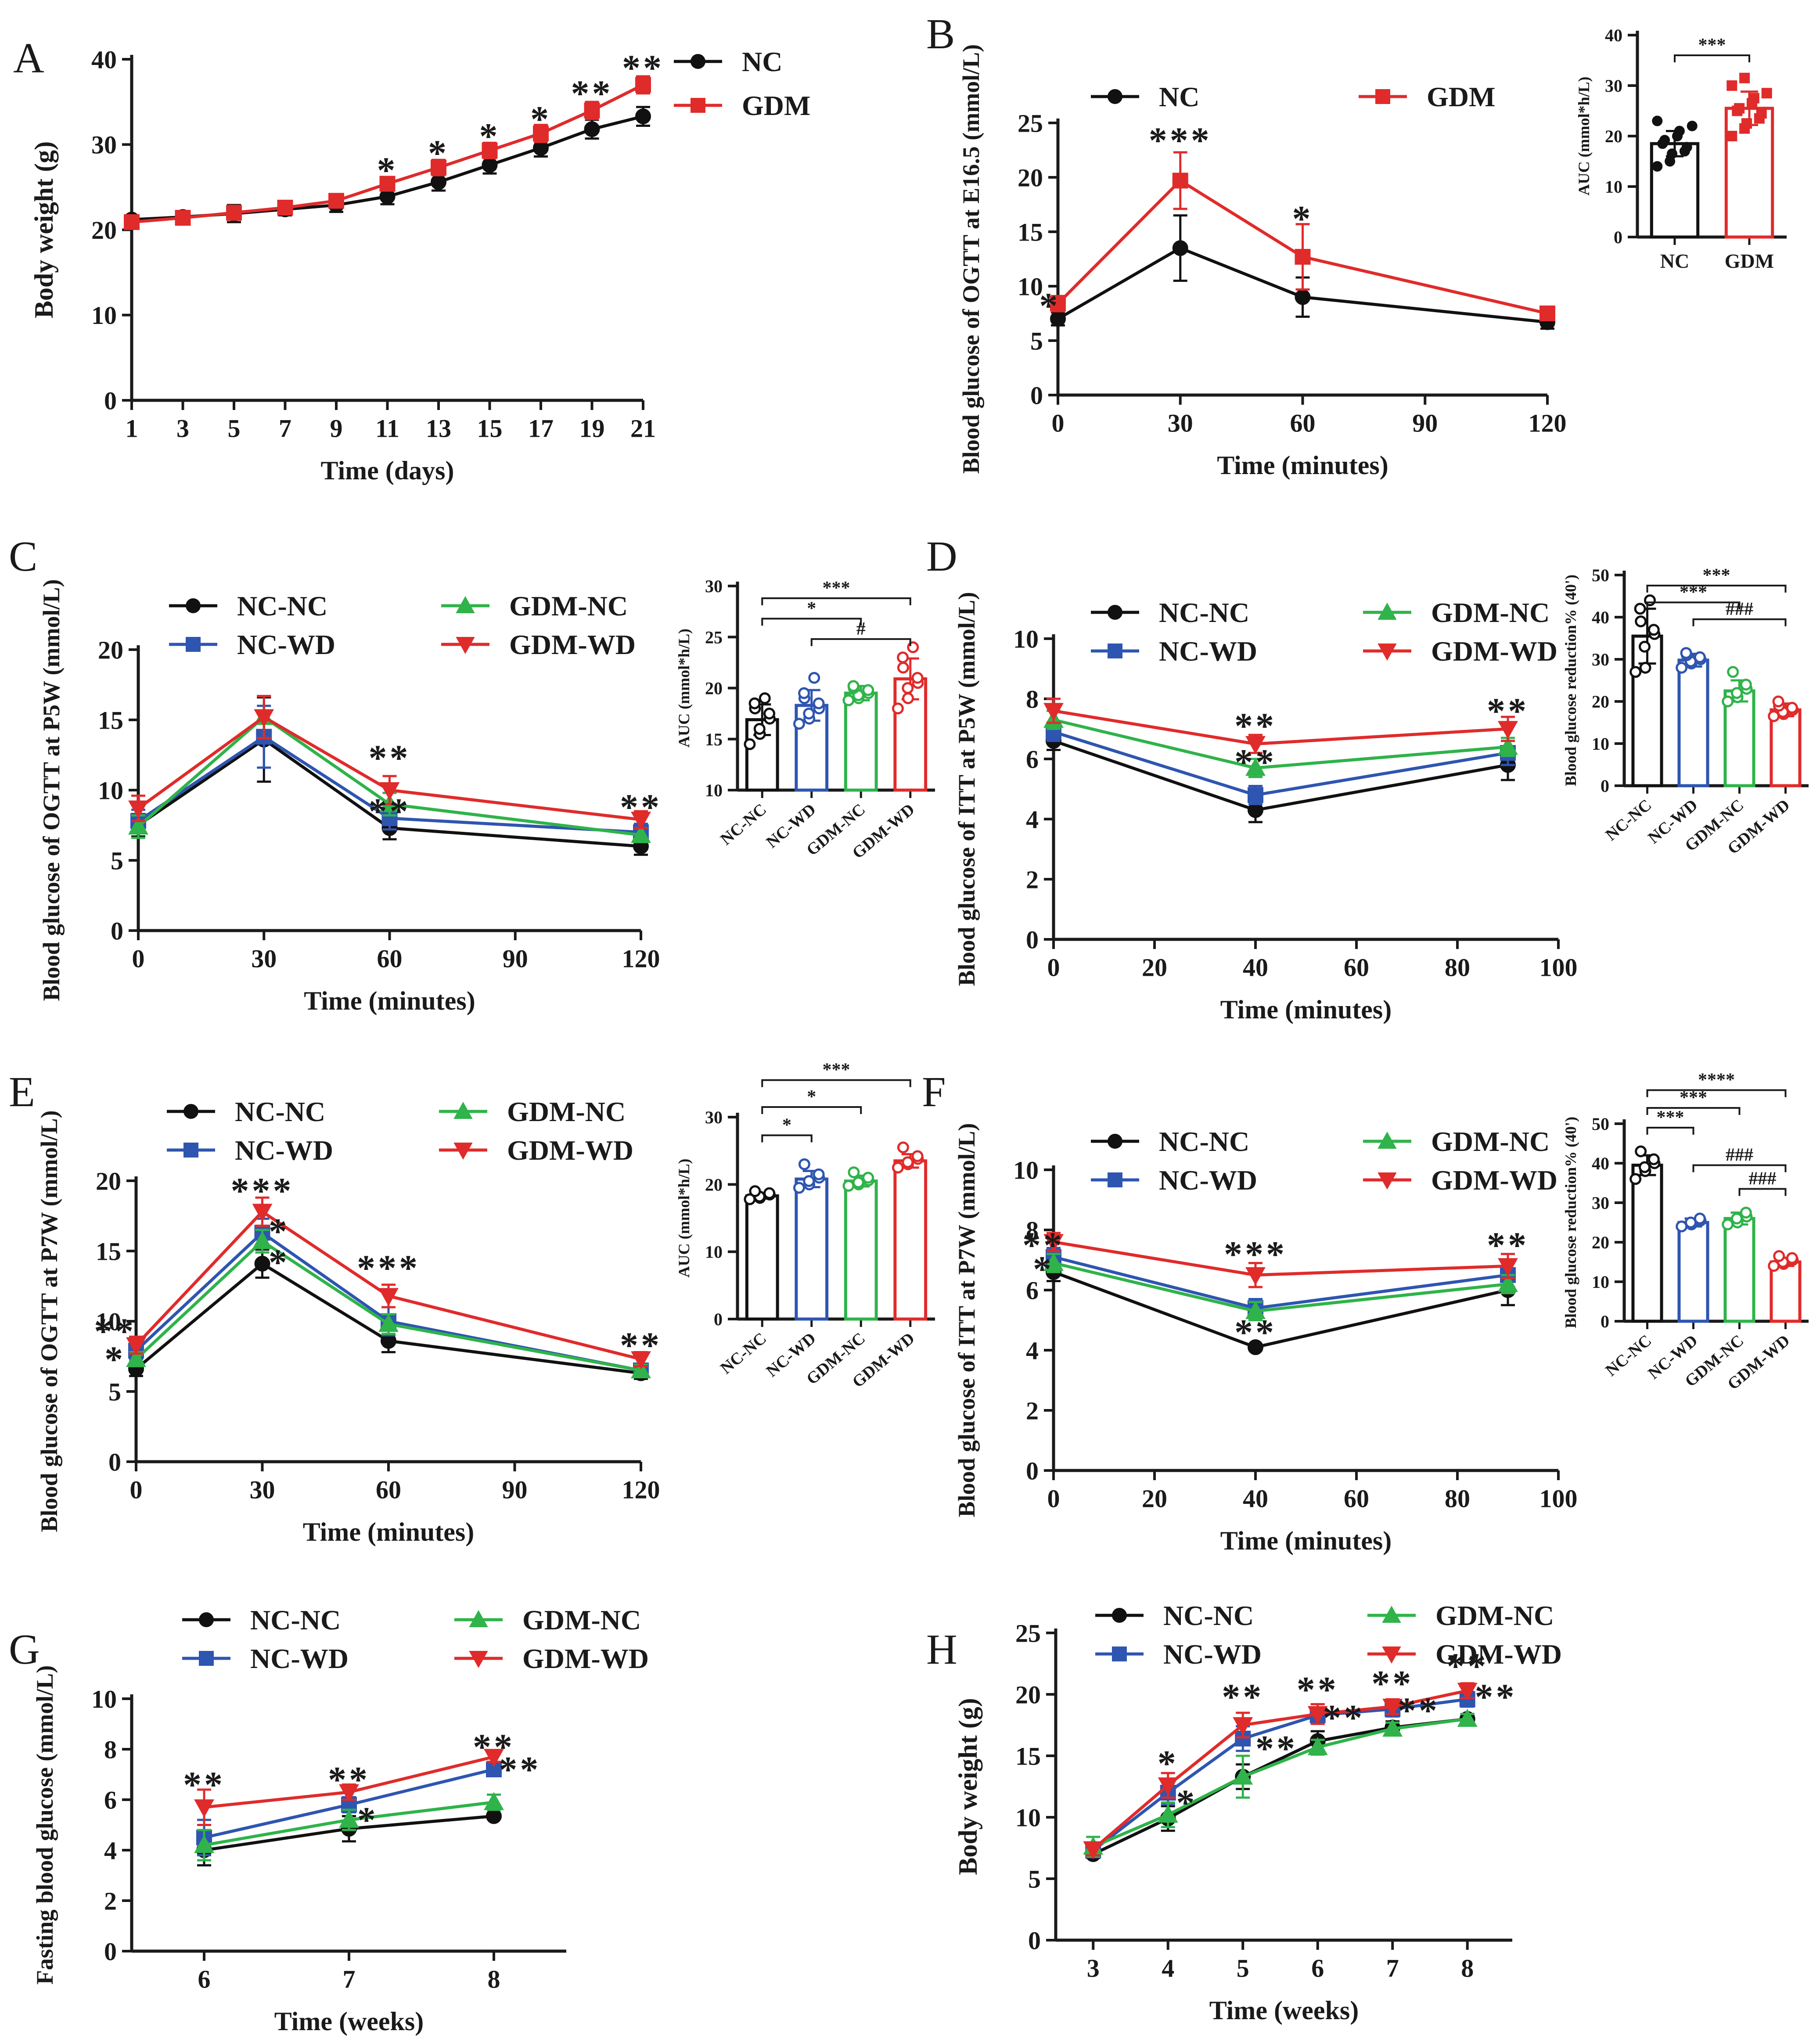 This screenshot has width=1820, height=2042. I want to click on x-tick-label: 60, so click(1303, 423).